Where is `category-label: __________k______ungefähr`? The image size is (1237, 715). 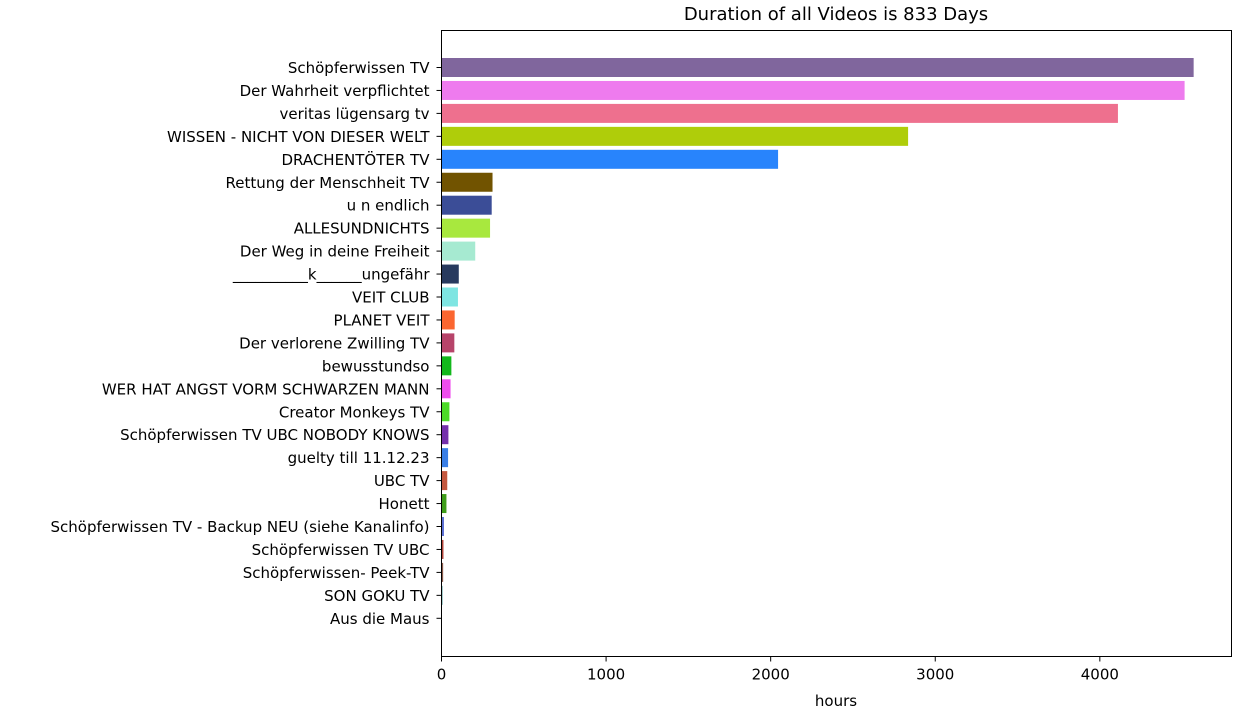 category-label: __________k______ungefähr is located at coordinates (331, 275).